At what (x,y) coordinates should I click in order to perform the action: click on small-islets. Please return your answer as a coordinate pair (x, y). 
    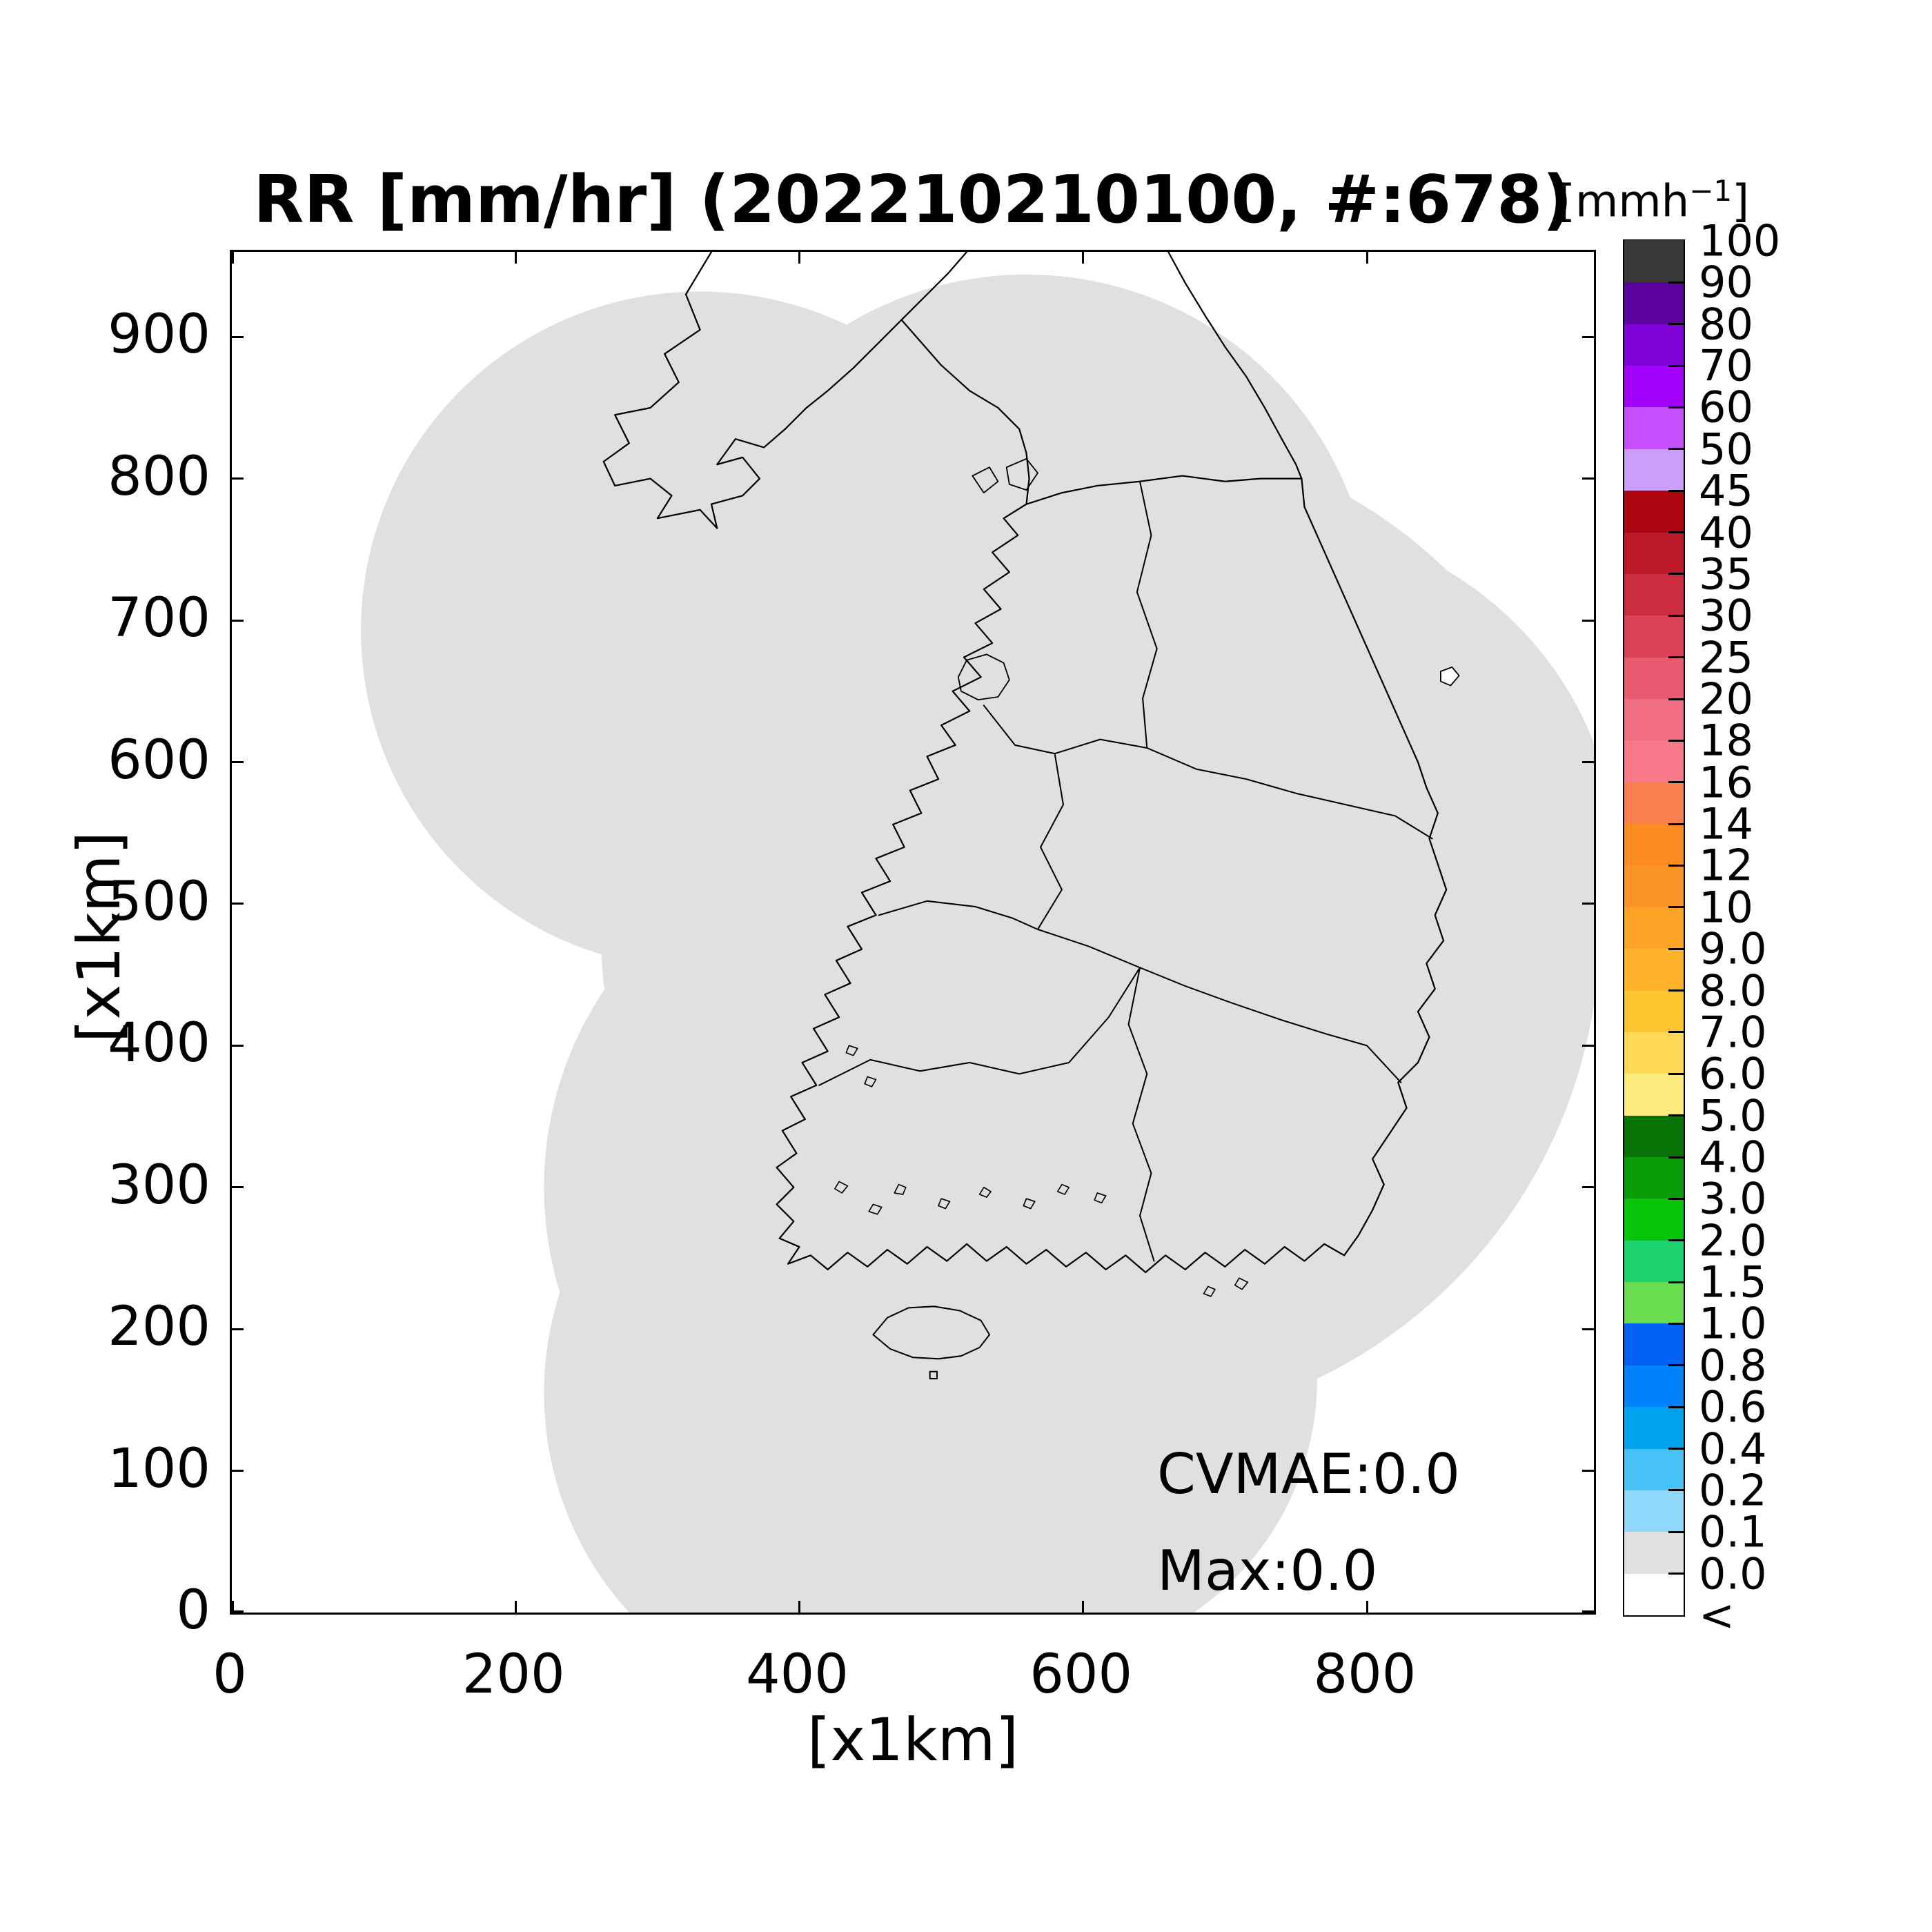
    Looking at the image, I should click on (1041, 1171).